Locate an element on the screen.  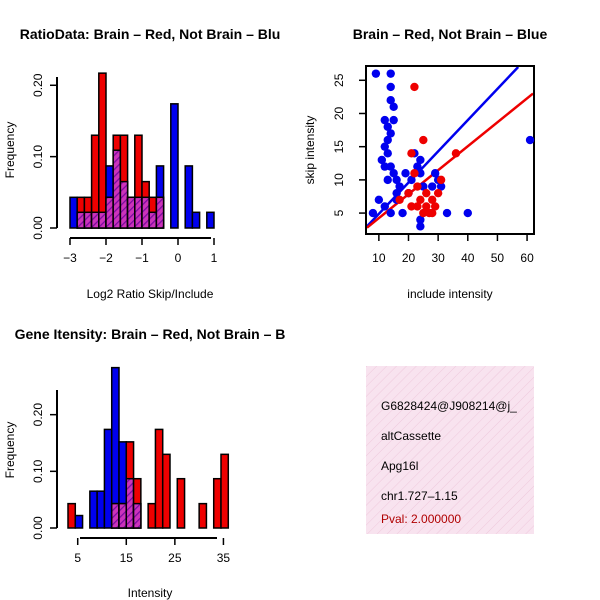
scatter-fit-lines is located at coordinates (450, 148).